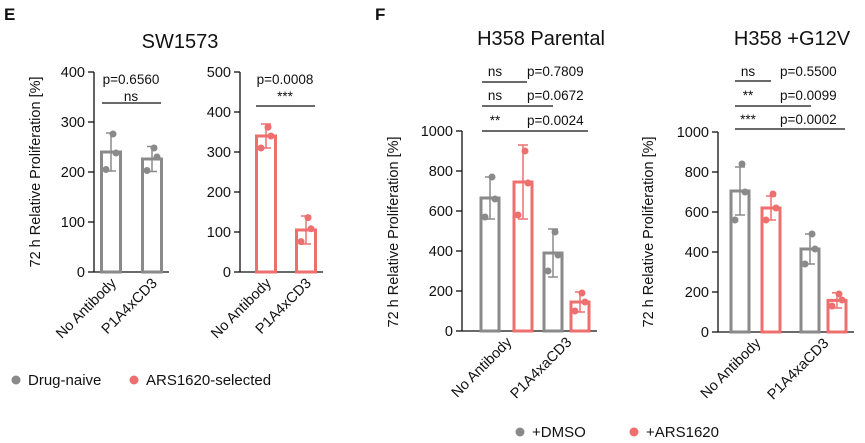 The image size is (865, 443). What do you see at coordinates (682, 432) in the screenshot?
I see `legend-label: +ARS1620` at bounding box center [682, 432].